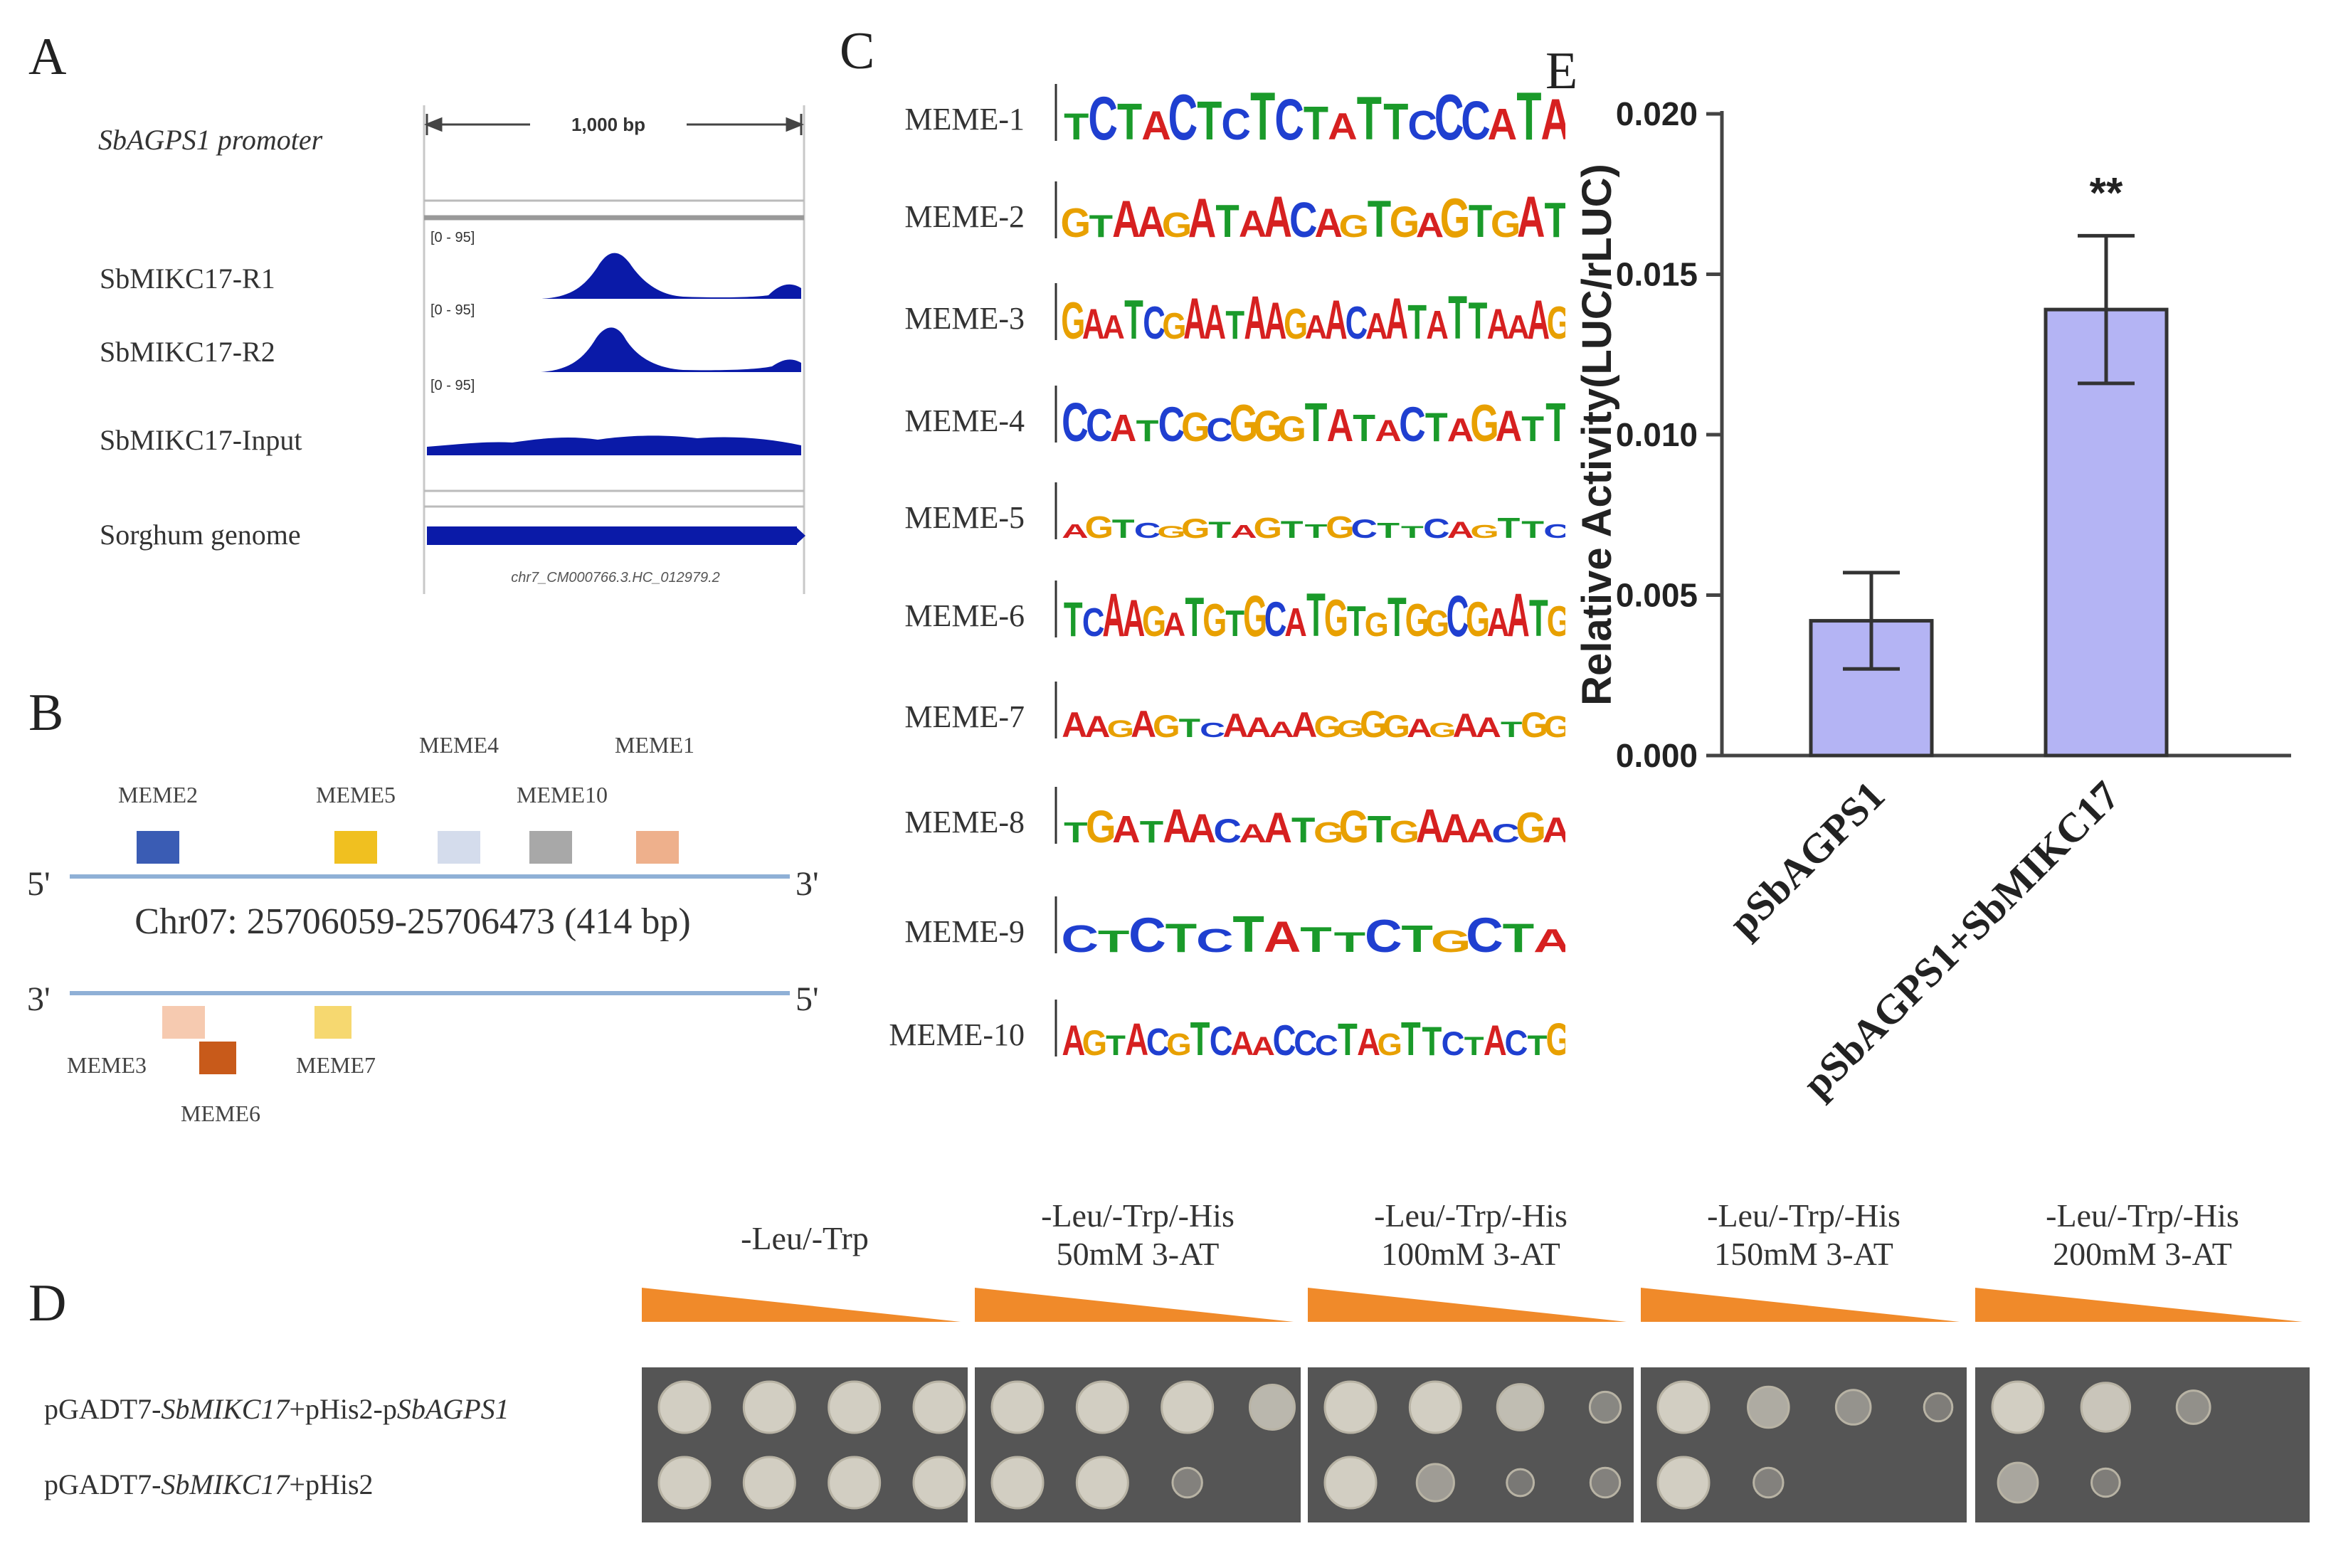 This screenshot has height=1568, width=2326. Describe the element at coordinates (964, 318) in the screenshot. I see `motif-label-meme-3: MEME-3` at that location.